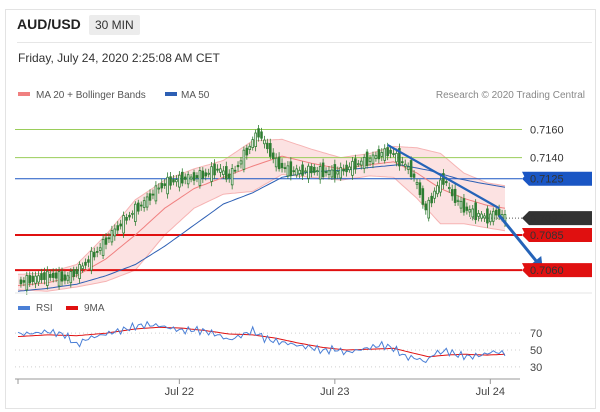 The height and width of the screenshot is (412, 600). What do you see at coordinates (334, 392) in the screenshot?
I see `x-tick-label: Jul 23` at bounding box center [334, 392].